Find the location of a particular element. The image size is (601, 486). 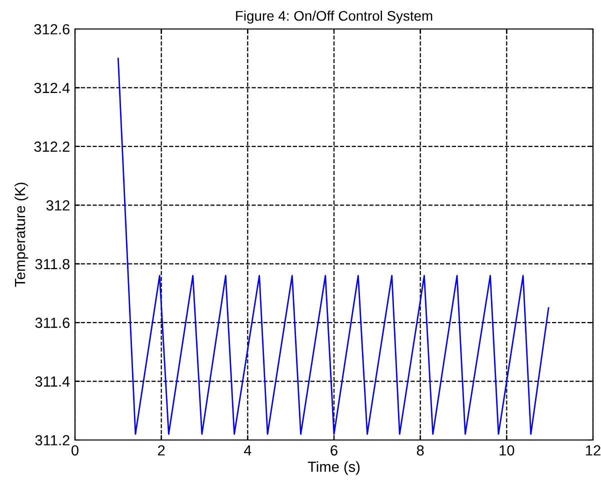

y-tick-label: 311.4 is located at coordinates (52, 381).